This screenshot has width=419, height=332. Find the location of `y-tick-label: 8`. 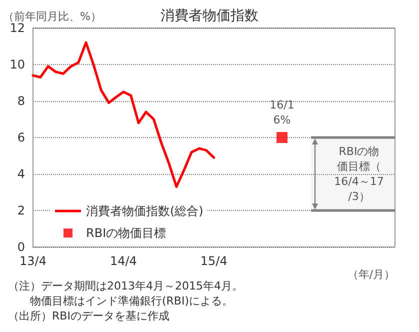

y-tick-label: 8 is located at coordinates (21, 101).